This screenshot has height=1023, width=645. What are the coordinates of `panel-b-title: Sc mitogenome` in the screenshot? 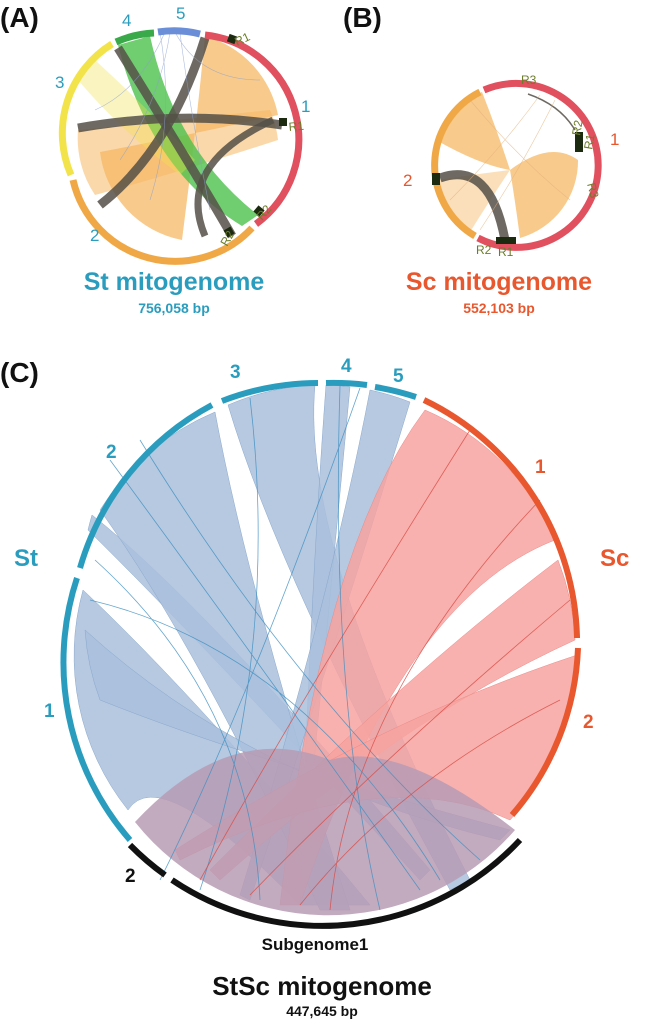 It's located at (499, 282).